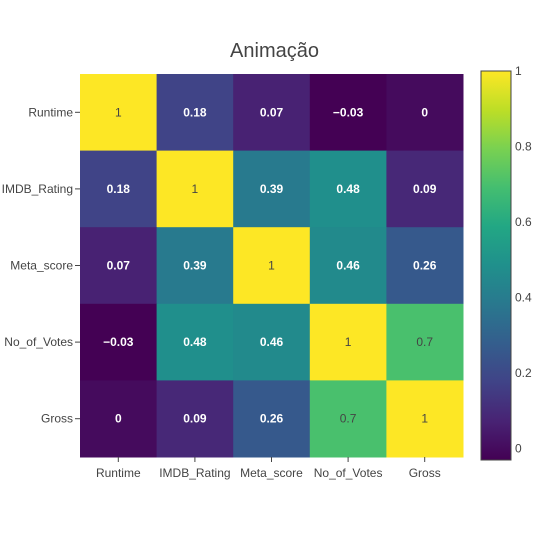 This screenshot has height=550, width=549. Describe the element at coordinates (37, 189) in the screenshot. I see `y-tick-label: IMDB_Rating` at that location.